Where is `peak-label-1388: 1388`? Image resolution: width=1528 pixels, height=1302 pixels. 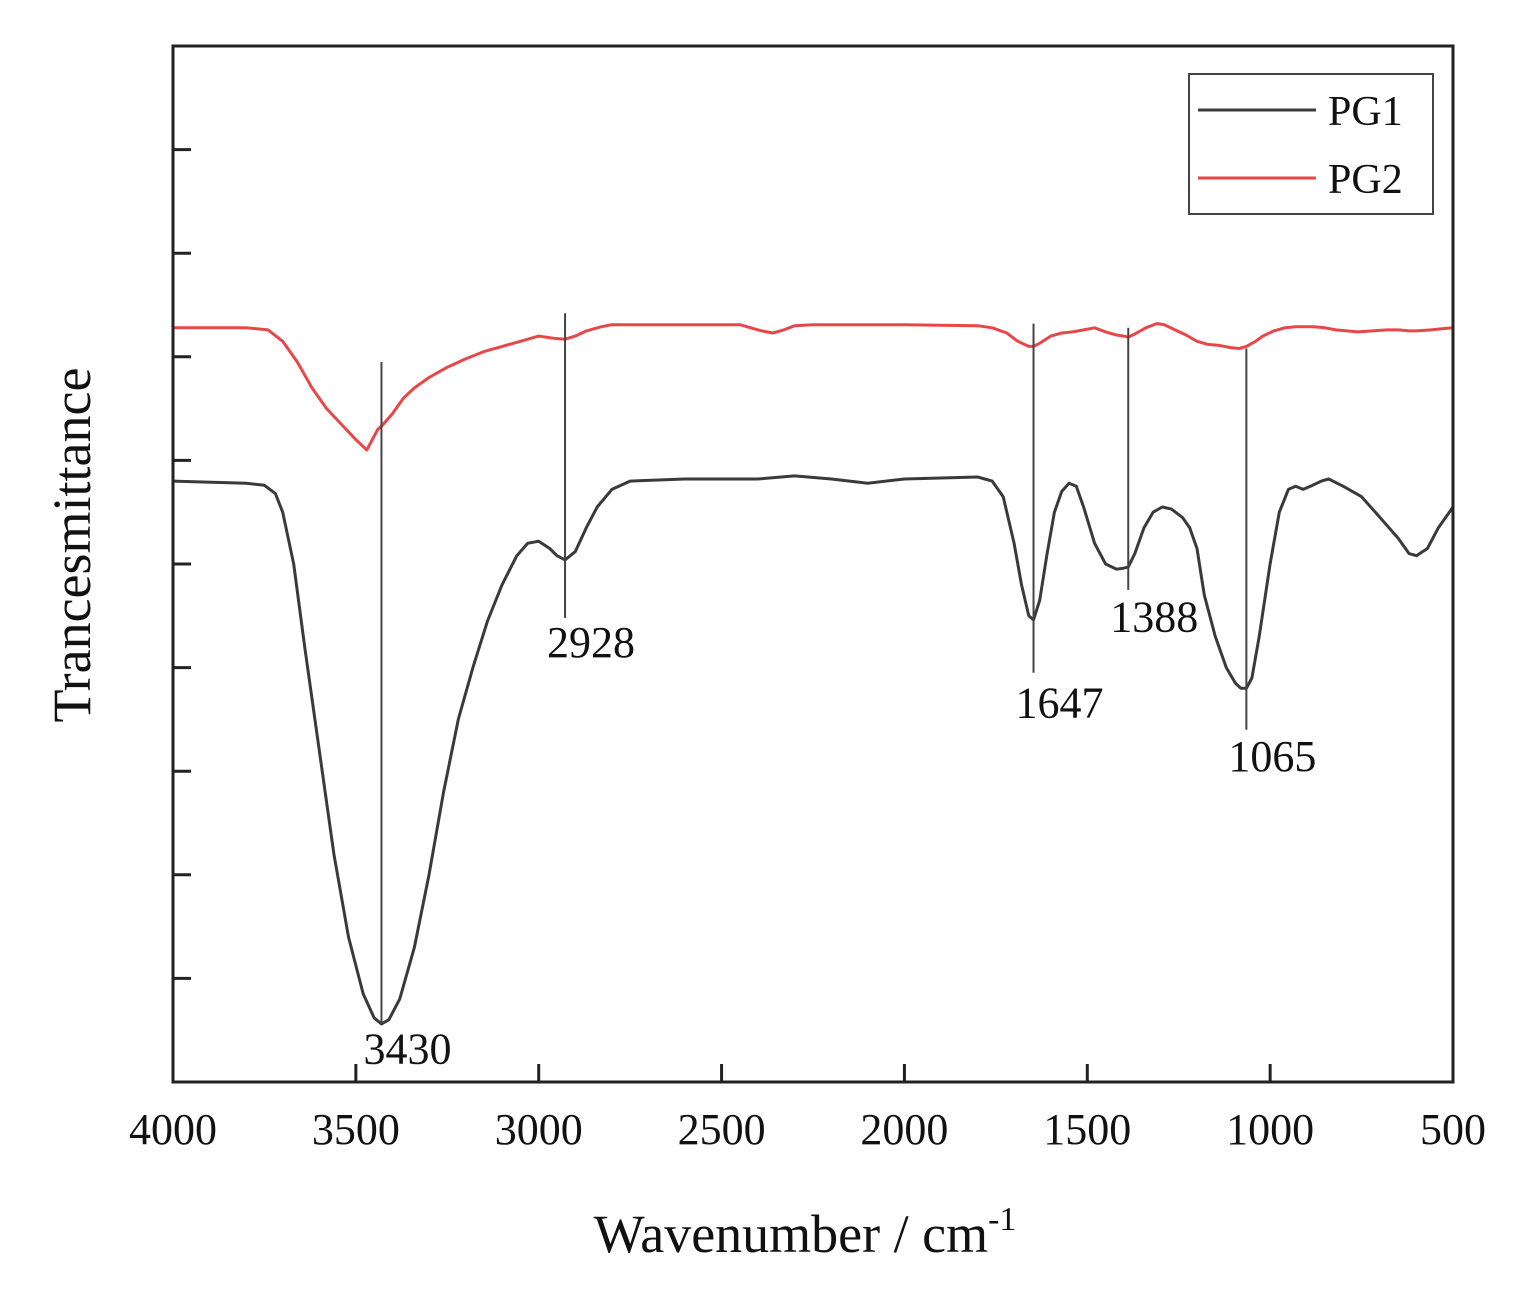 peak-label-1388: 1388 is located at coordinates (1154, 616).